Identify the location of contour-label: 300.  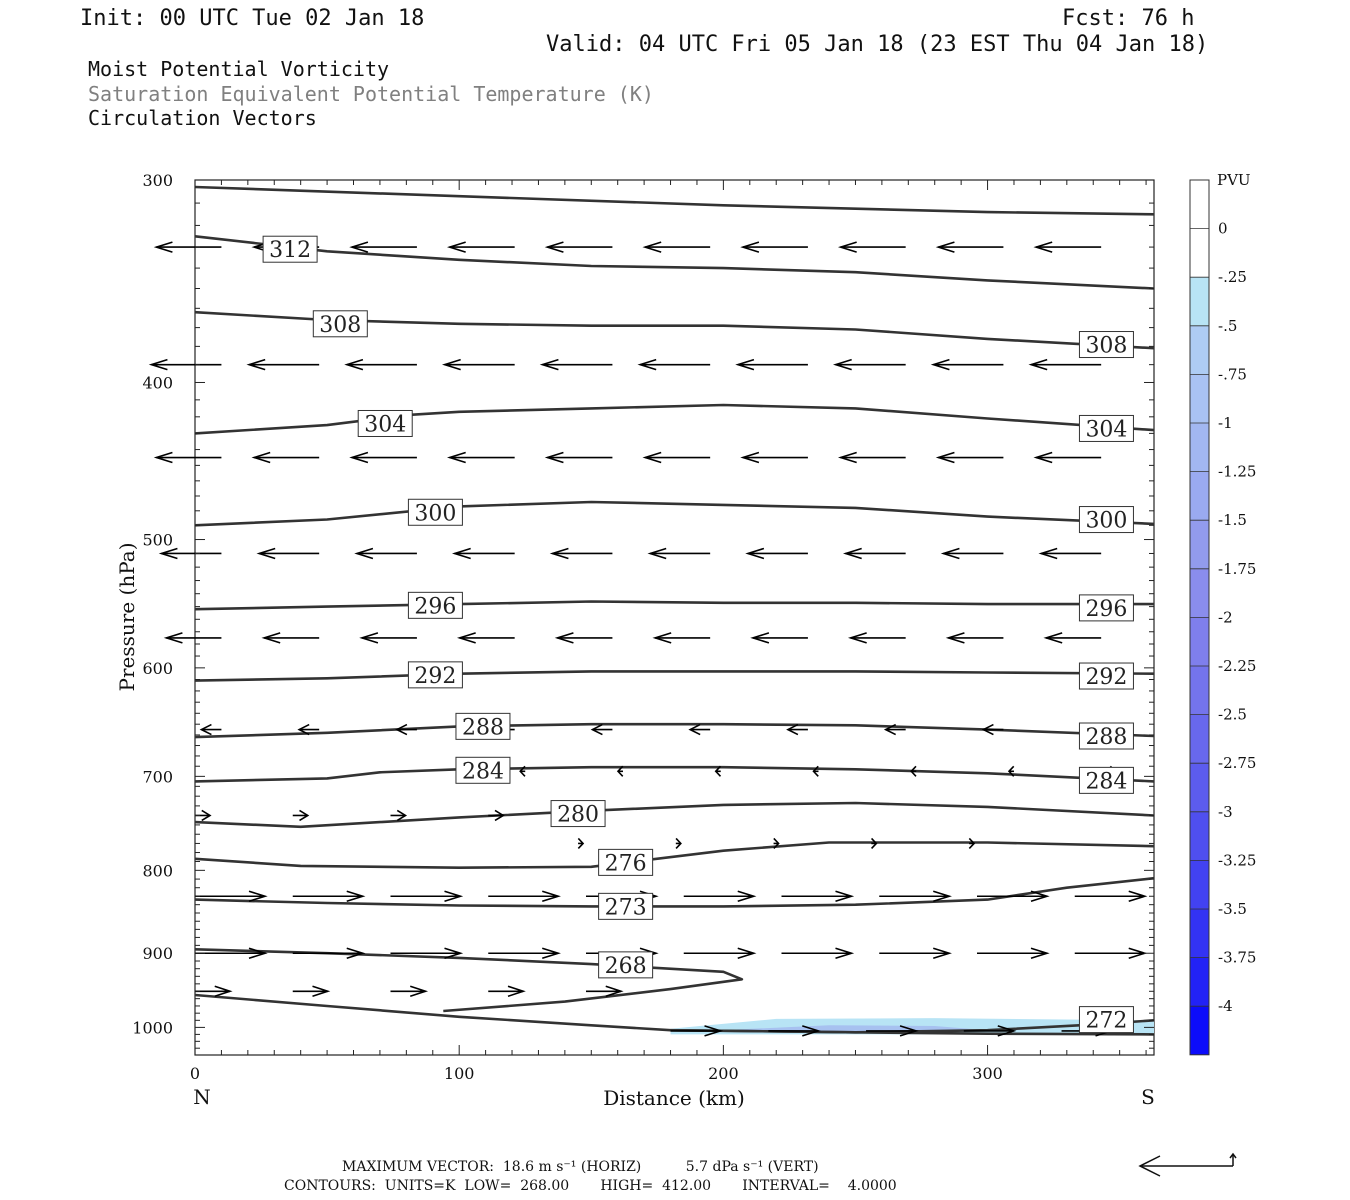
(435, 512).